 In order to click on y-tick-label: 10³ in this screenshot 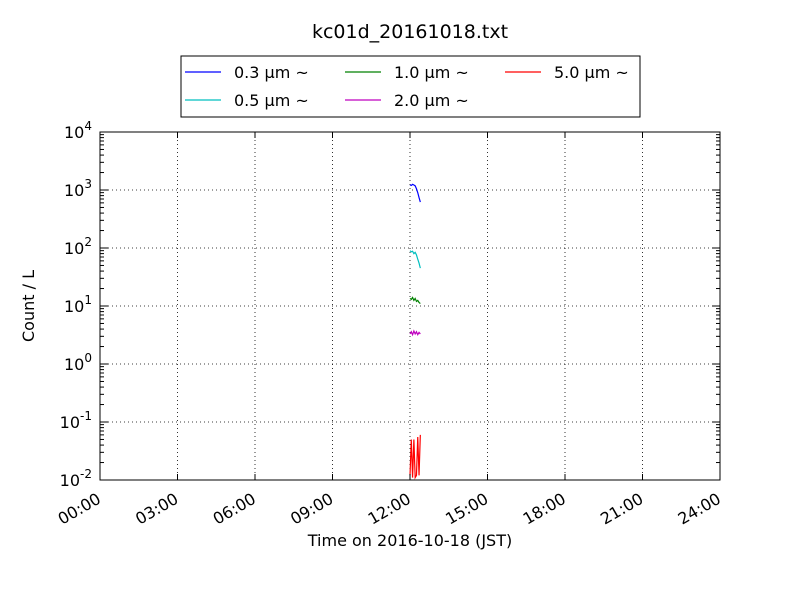, I will do `click(78, 188)`.